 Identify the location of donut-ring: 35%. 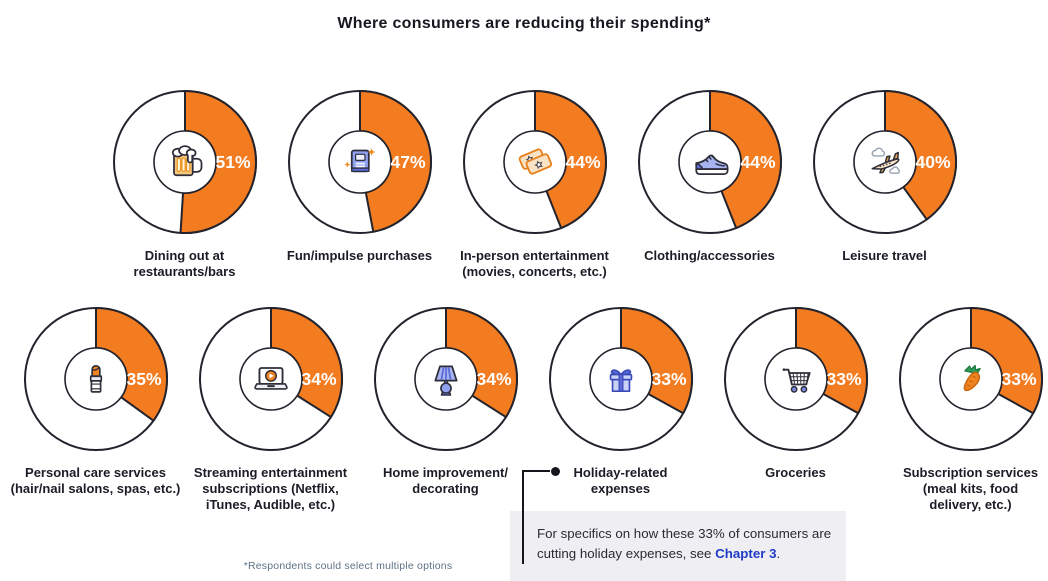
(95, 379).